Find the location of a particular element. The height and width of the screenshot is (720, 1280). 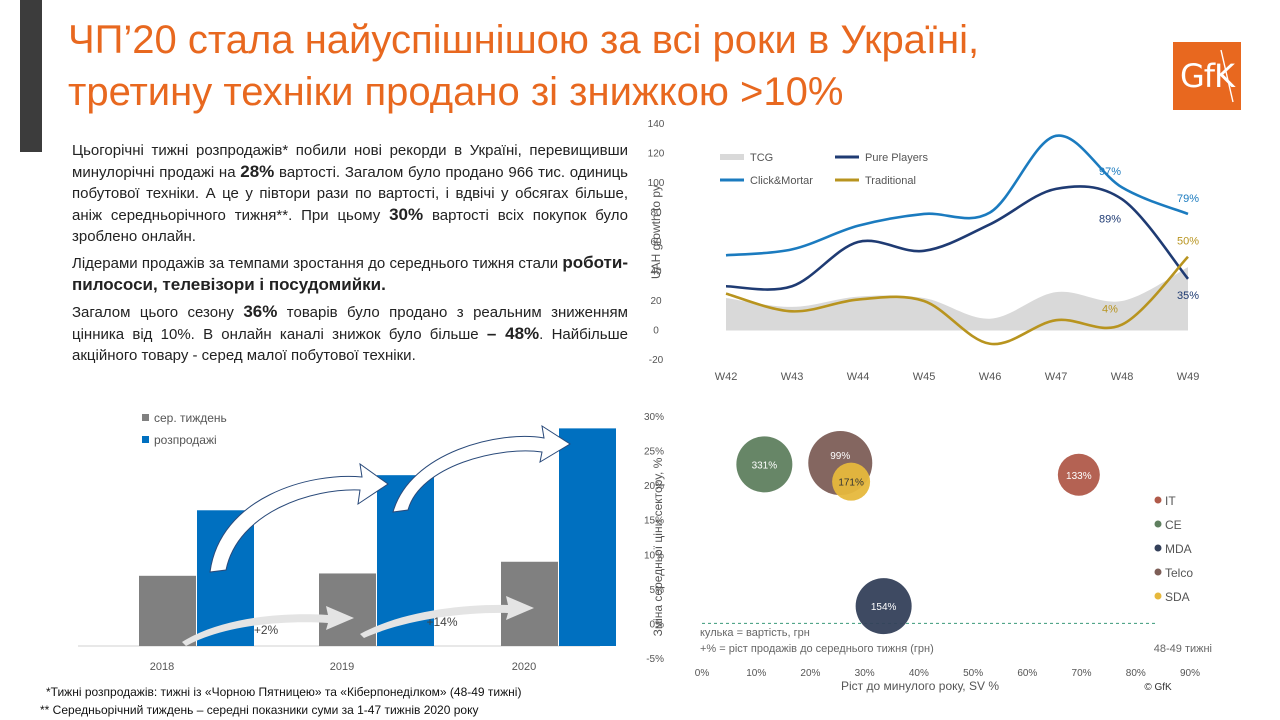

x-tick-label: 2018 is located at coordinates (162, 667).